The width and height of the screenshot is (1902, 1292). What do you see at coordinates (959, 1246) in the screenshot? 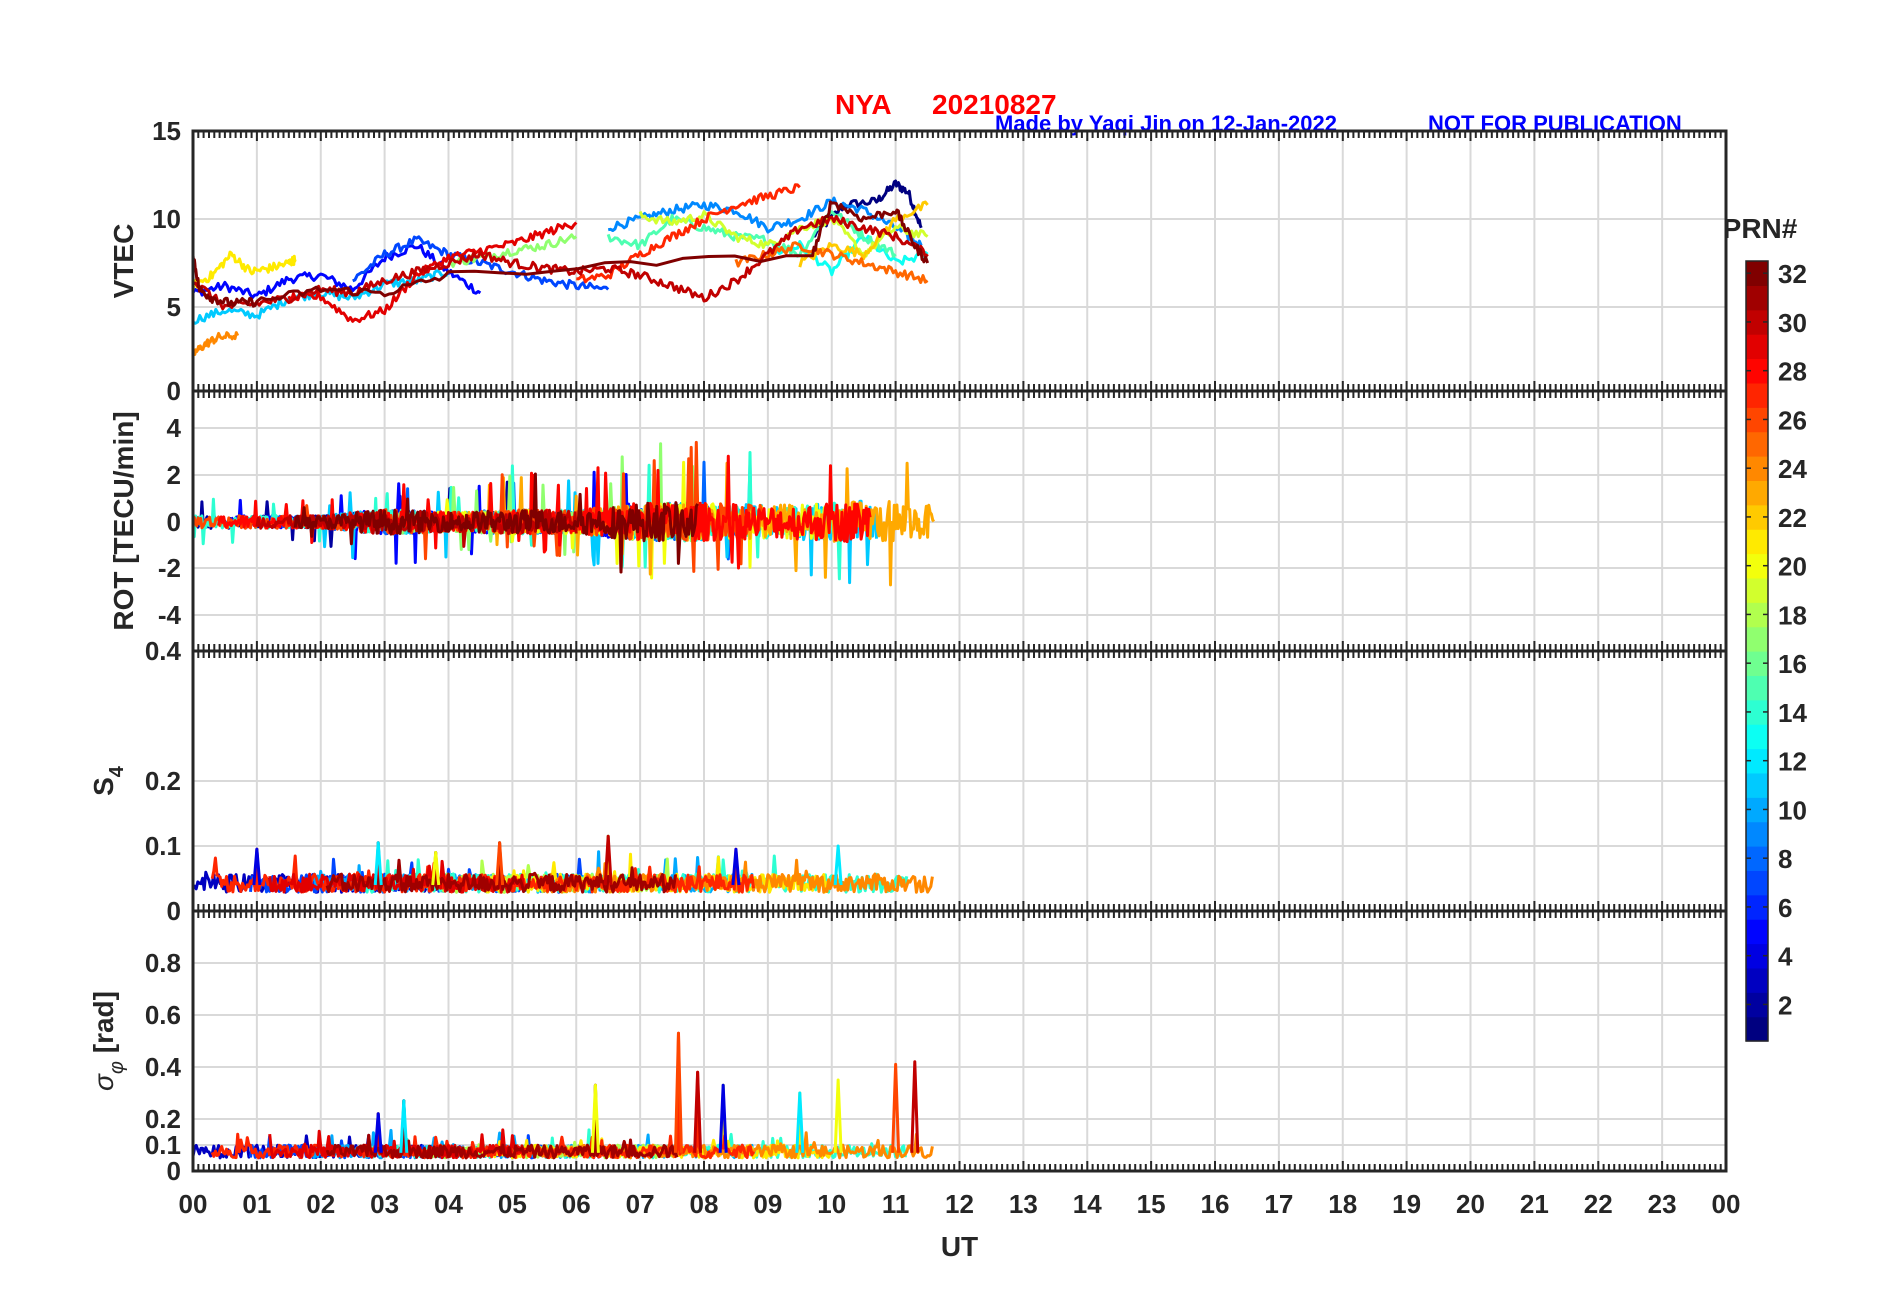
I see `x-axis-label: UT` at bounding box center [959, 1246].